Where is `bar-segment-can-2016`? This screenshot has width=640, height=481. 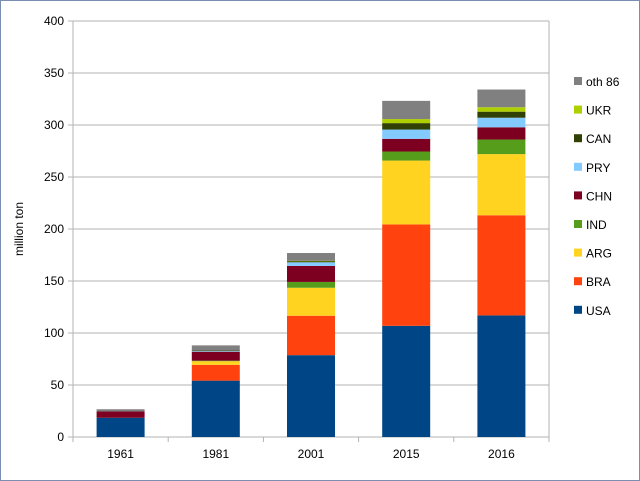 bar-segment-can-2016 is located at coordinates (501, 114).